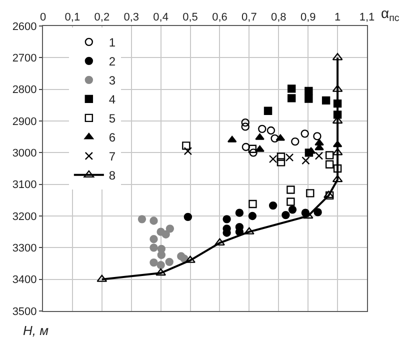 Image resolution: width=415 pixels, height=342 pixels. I want to click on y-tick-label: 3000, so click(24, 154).